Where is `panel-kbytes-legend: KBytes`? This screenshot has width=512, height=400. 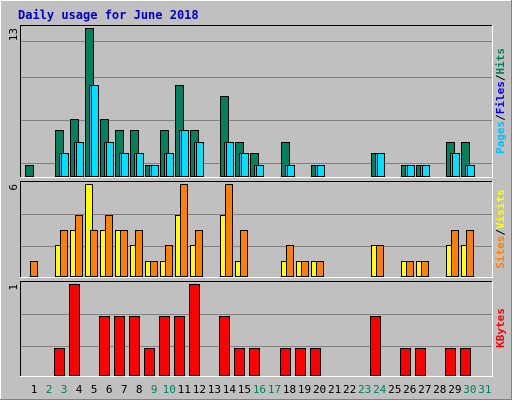 panel-kbytes-legend: KBytes is located at coordinates (500, 328).